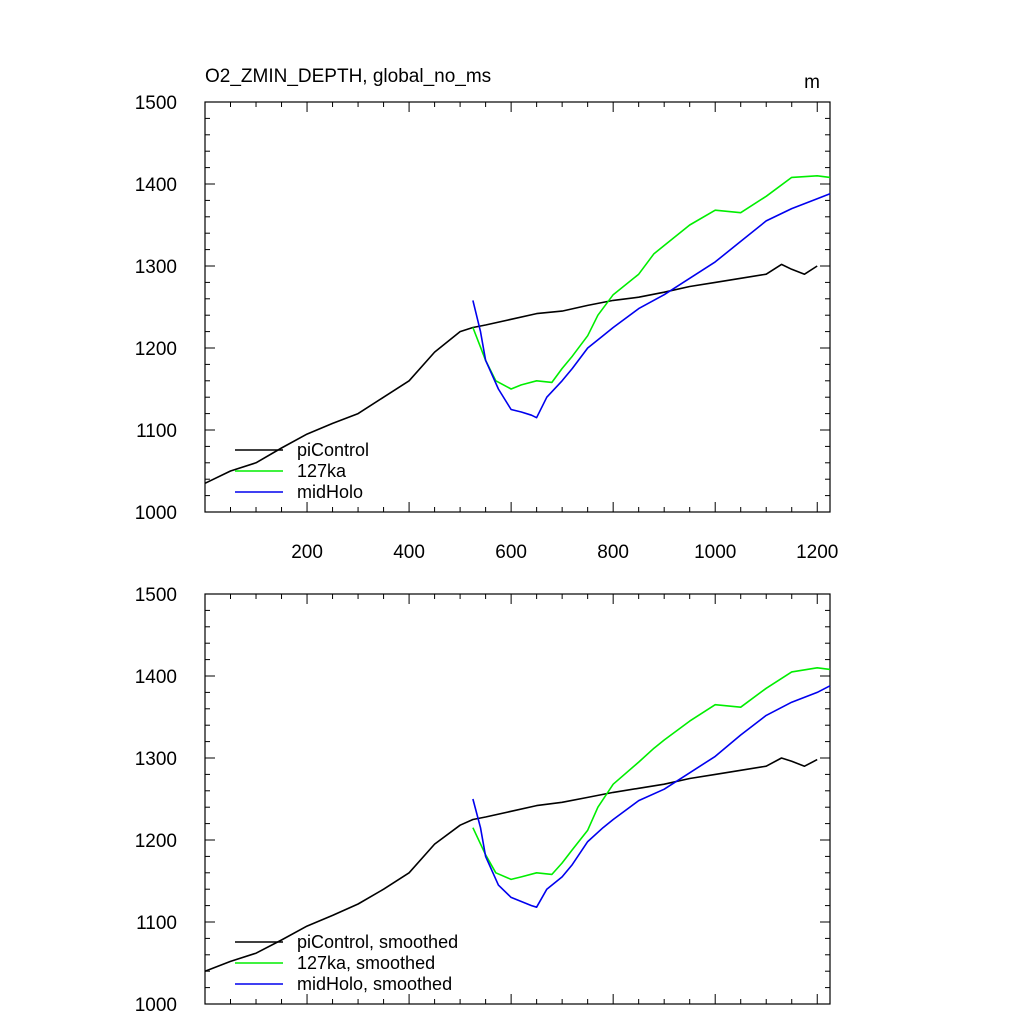 This screenshot has width=1024, height=1024. I want to click on legend-label: 127ka, so click(322, 471).